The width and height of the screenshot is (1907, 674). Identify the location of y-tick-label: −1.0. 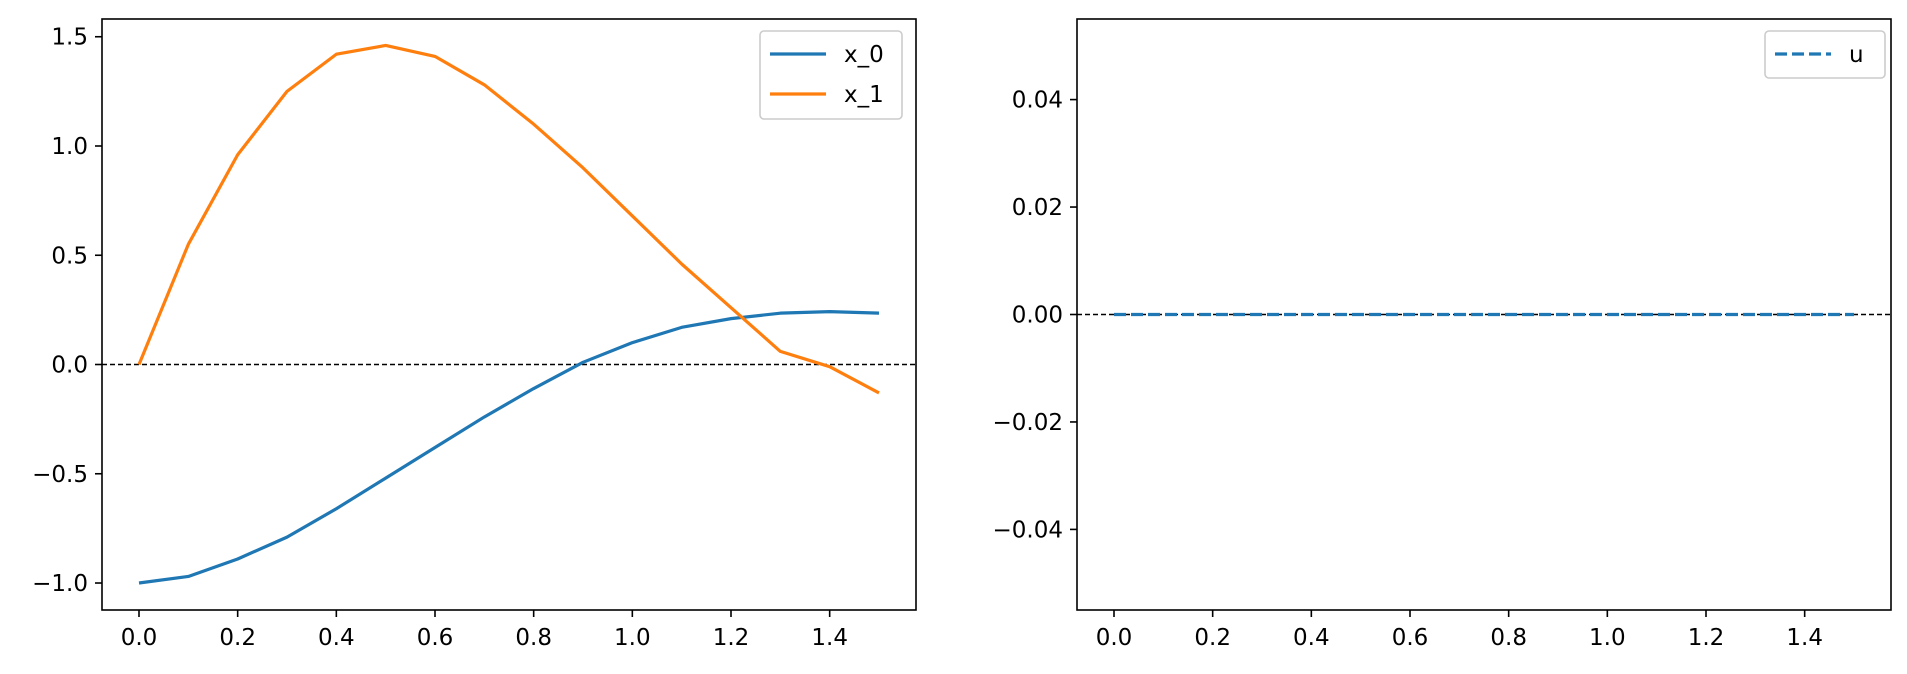
(60, 584).